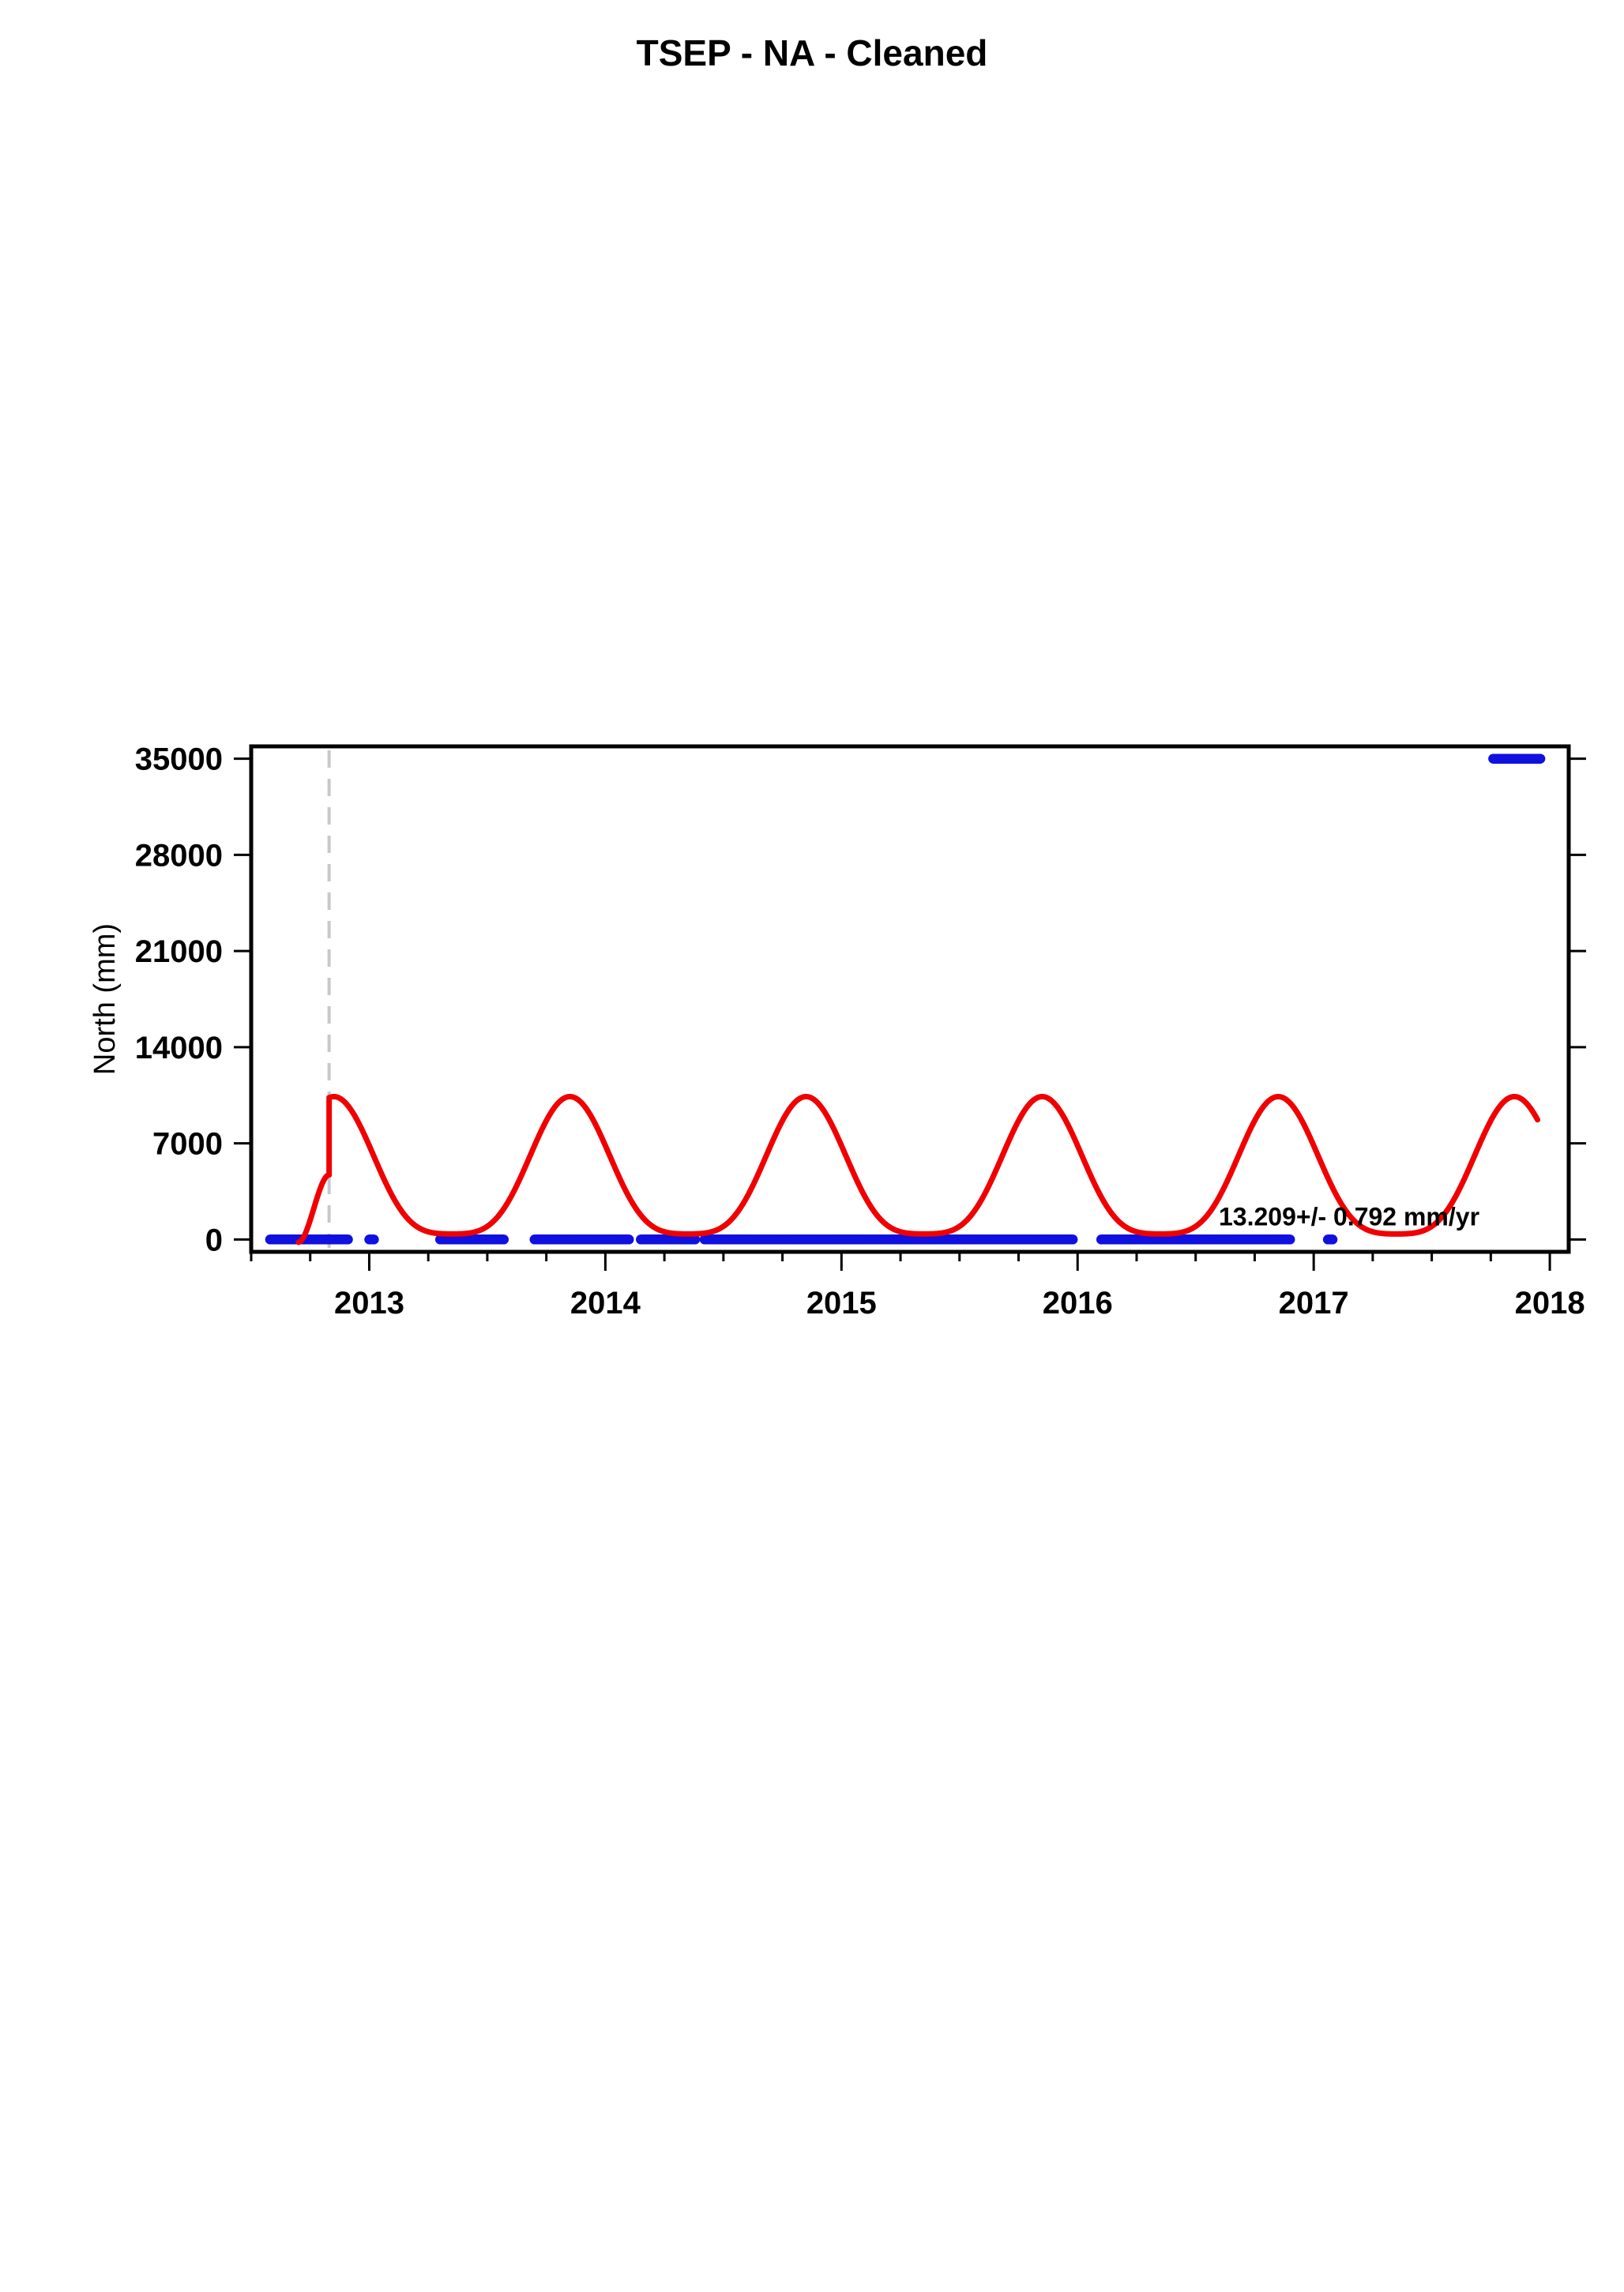  Describe the element at coordinates (179, 1048) in the screenshot. I see `y-tick-label: 14000` at that location.